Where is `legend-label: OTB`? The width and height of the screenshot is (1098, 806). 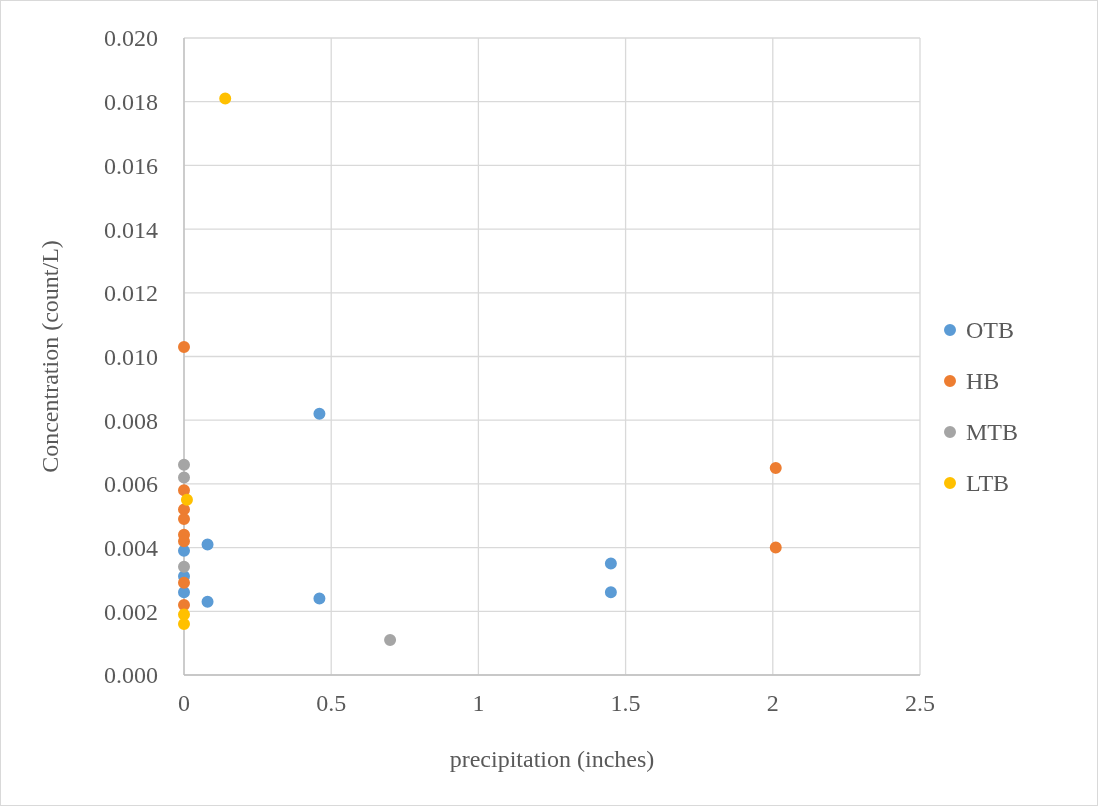 legend-label: OTB is located at coordinates (990, 330).